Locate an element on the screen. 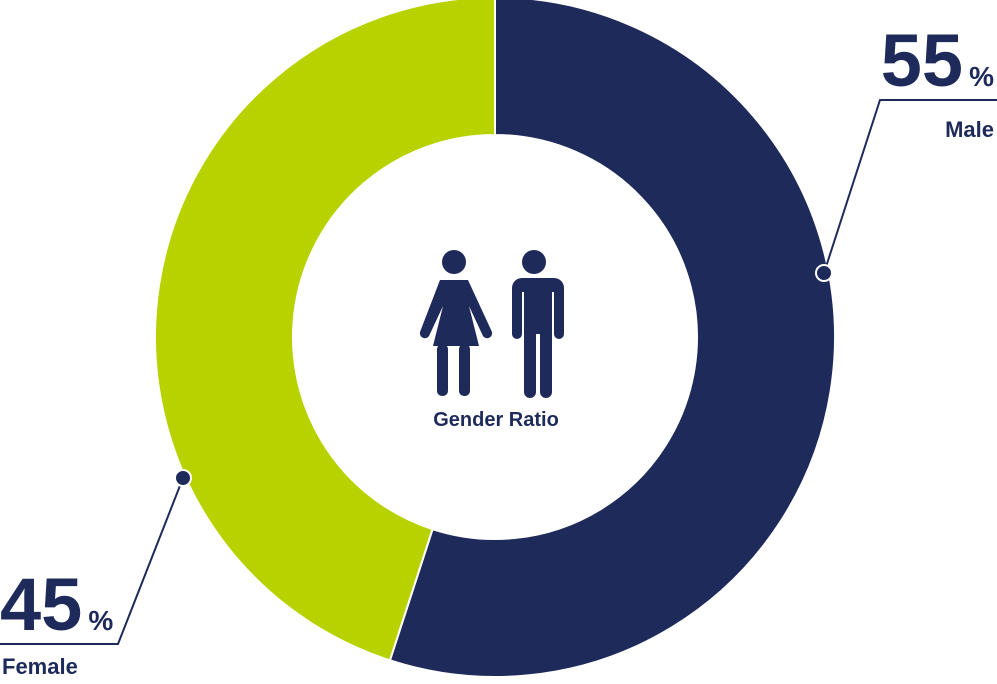  male-leader-dot is located at coordinates (824, 273).